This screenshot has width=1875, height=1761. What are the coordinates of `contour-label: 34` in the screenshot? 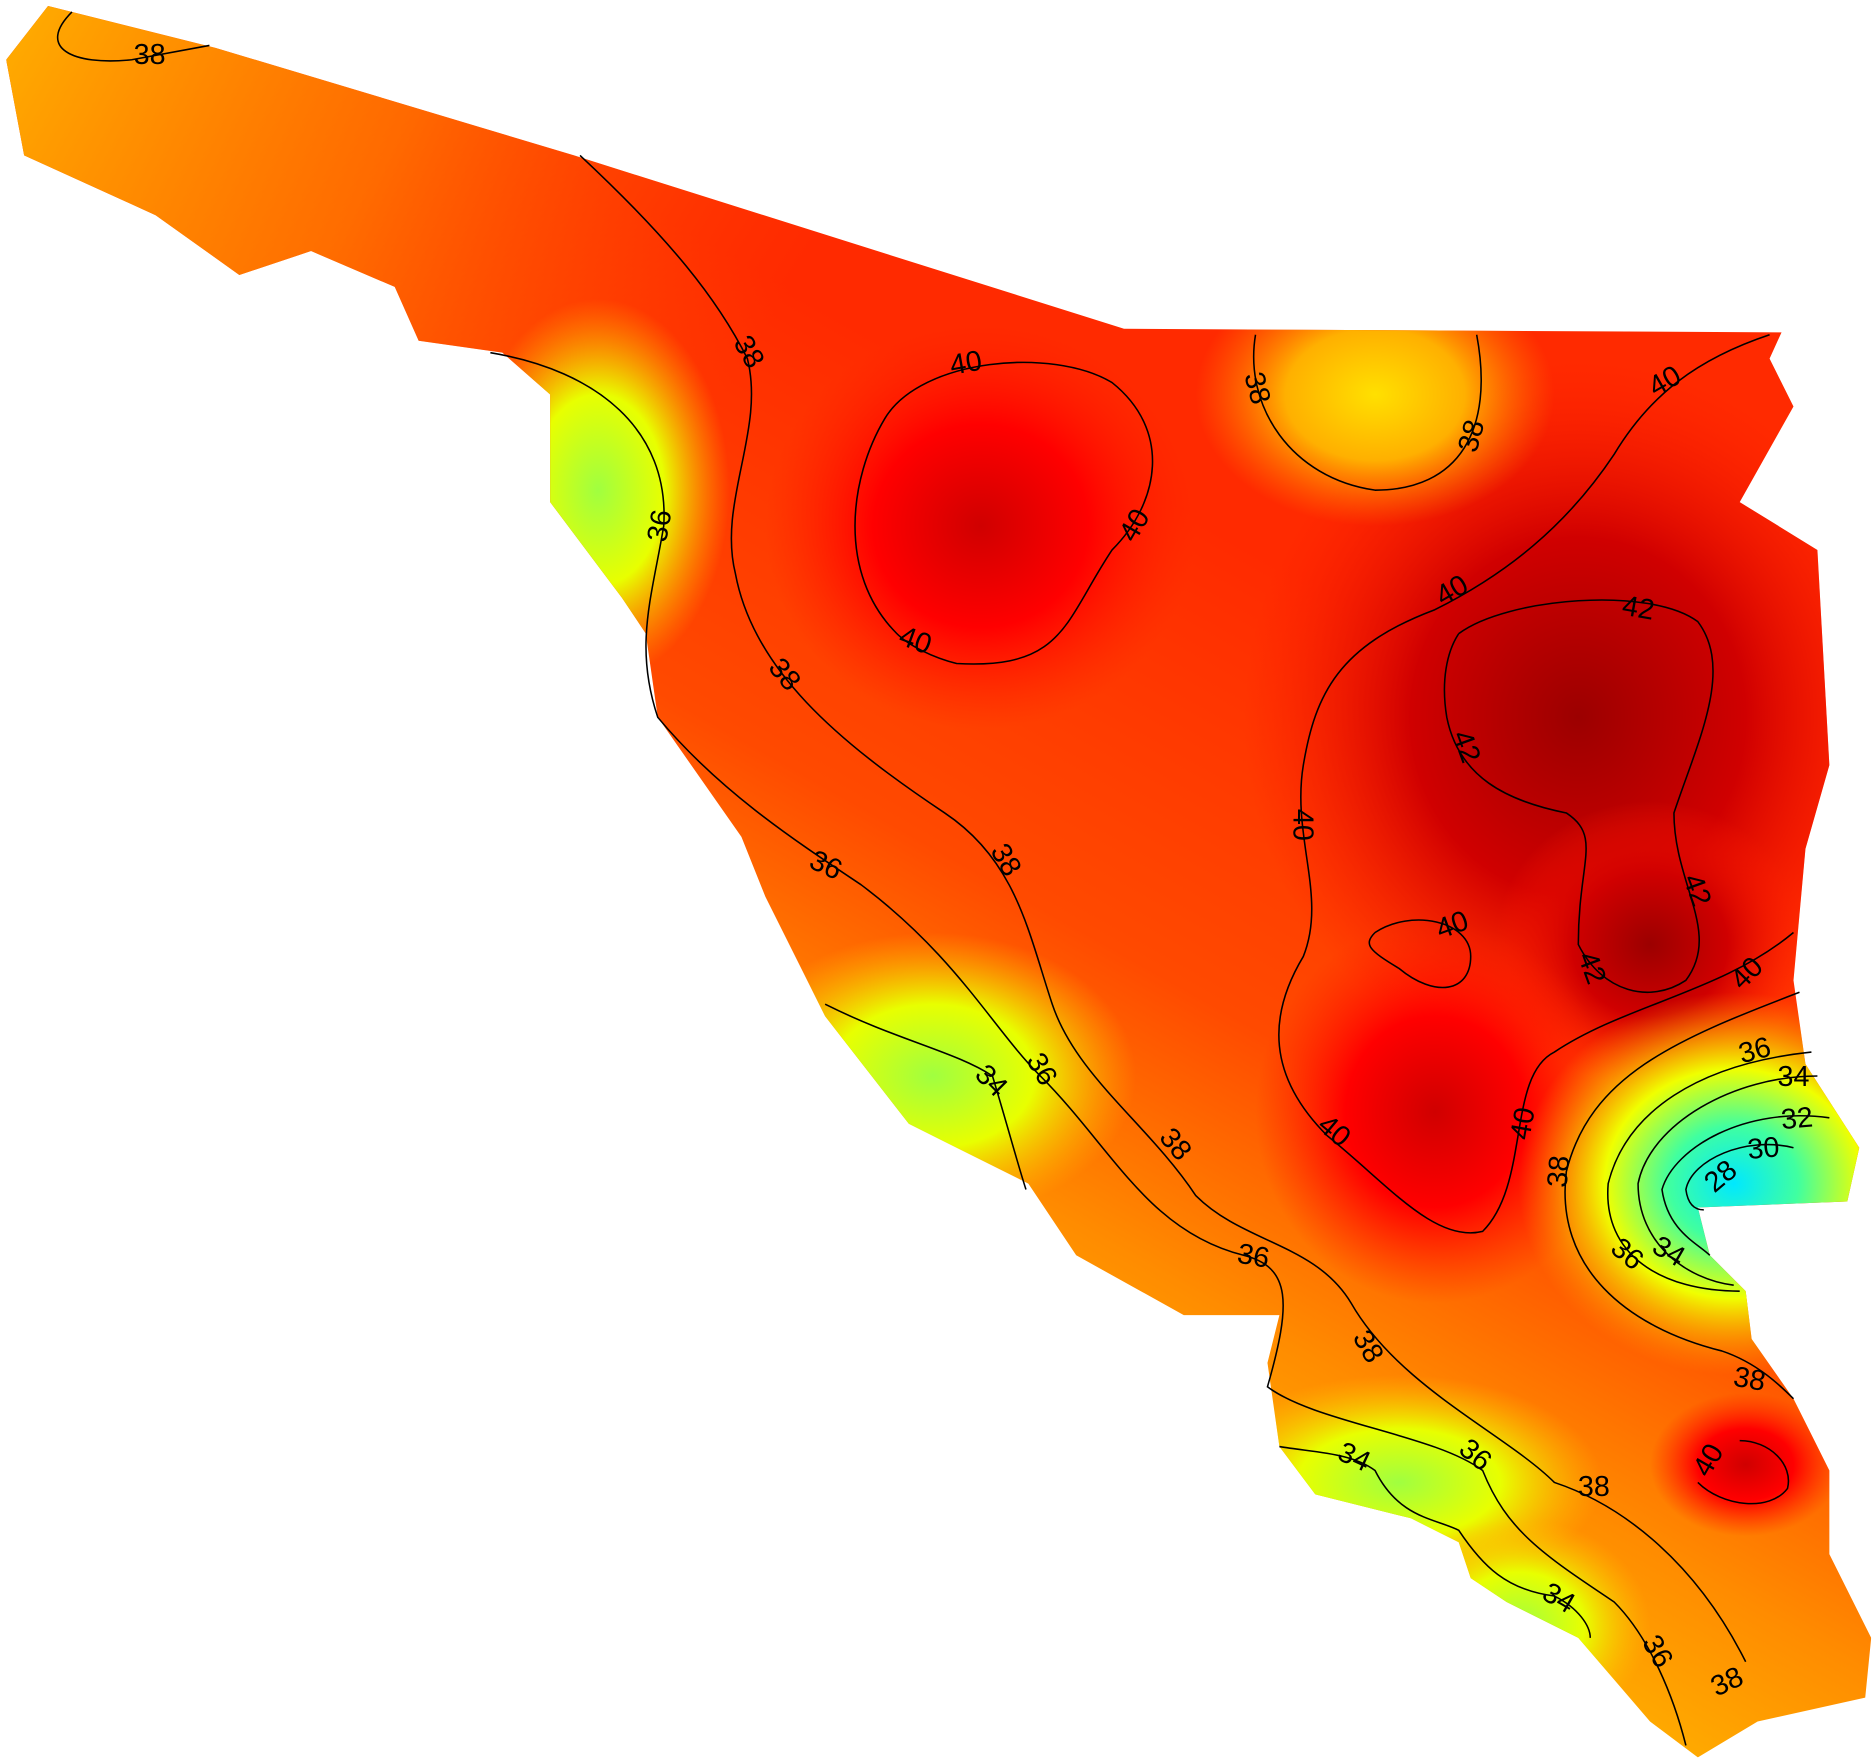 It's located at (1794, 1077).